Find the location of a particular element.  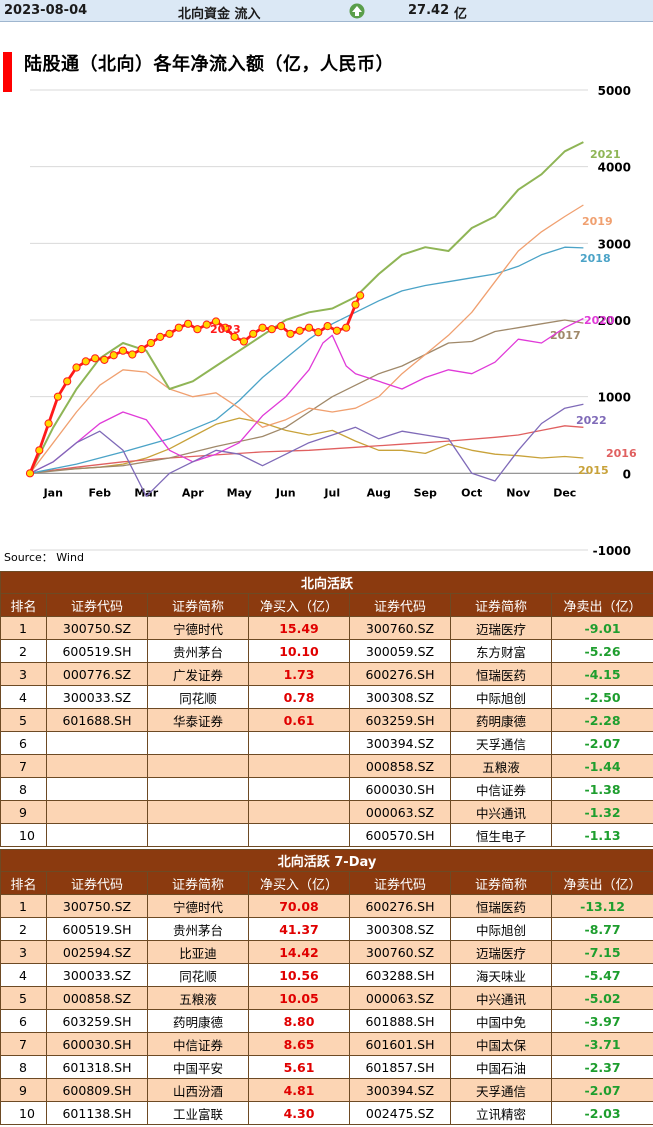

name-cell: 天孚通信 is located at coordinates (501, 1090).